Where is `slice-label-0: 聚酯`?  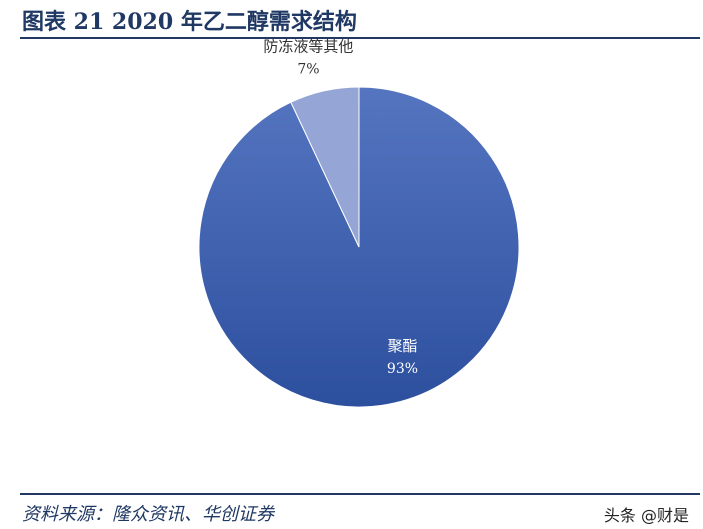
slice-label-0: 聚酯 is located at coordinates (402, 346).